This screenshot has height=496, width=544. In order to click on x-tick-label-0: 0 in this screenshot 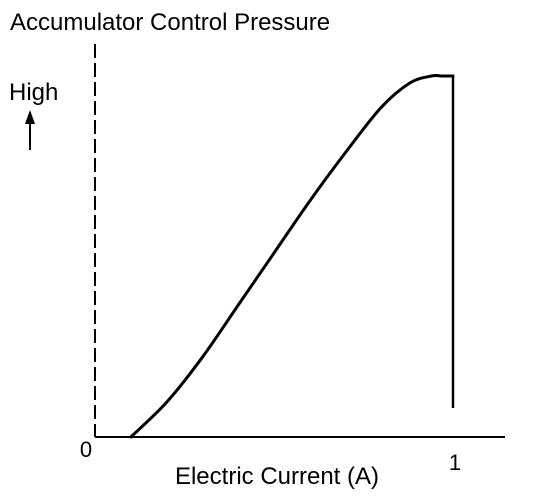, I will do `click(86, 449)`.